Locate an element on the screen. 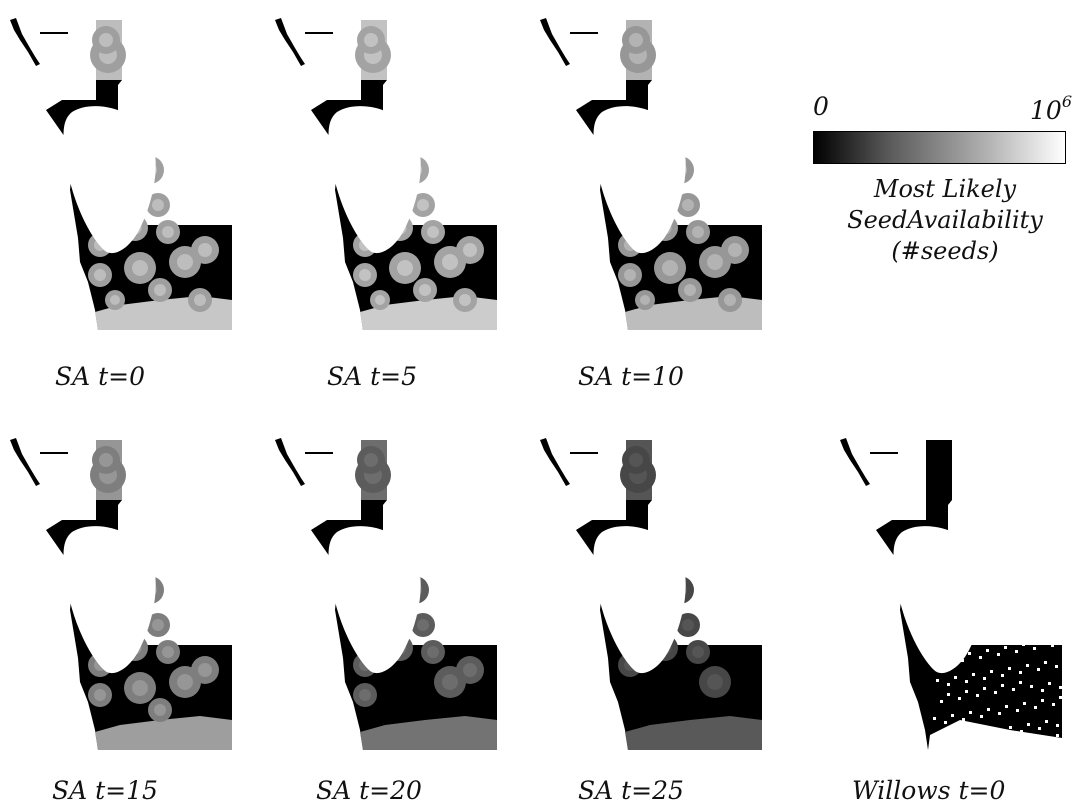 The image size is (1090, 807). legend-max-label: 106 is located at coordinates (1051, 108).